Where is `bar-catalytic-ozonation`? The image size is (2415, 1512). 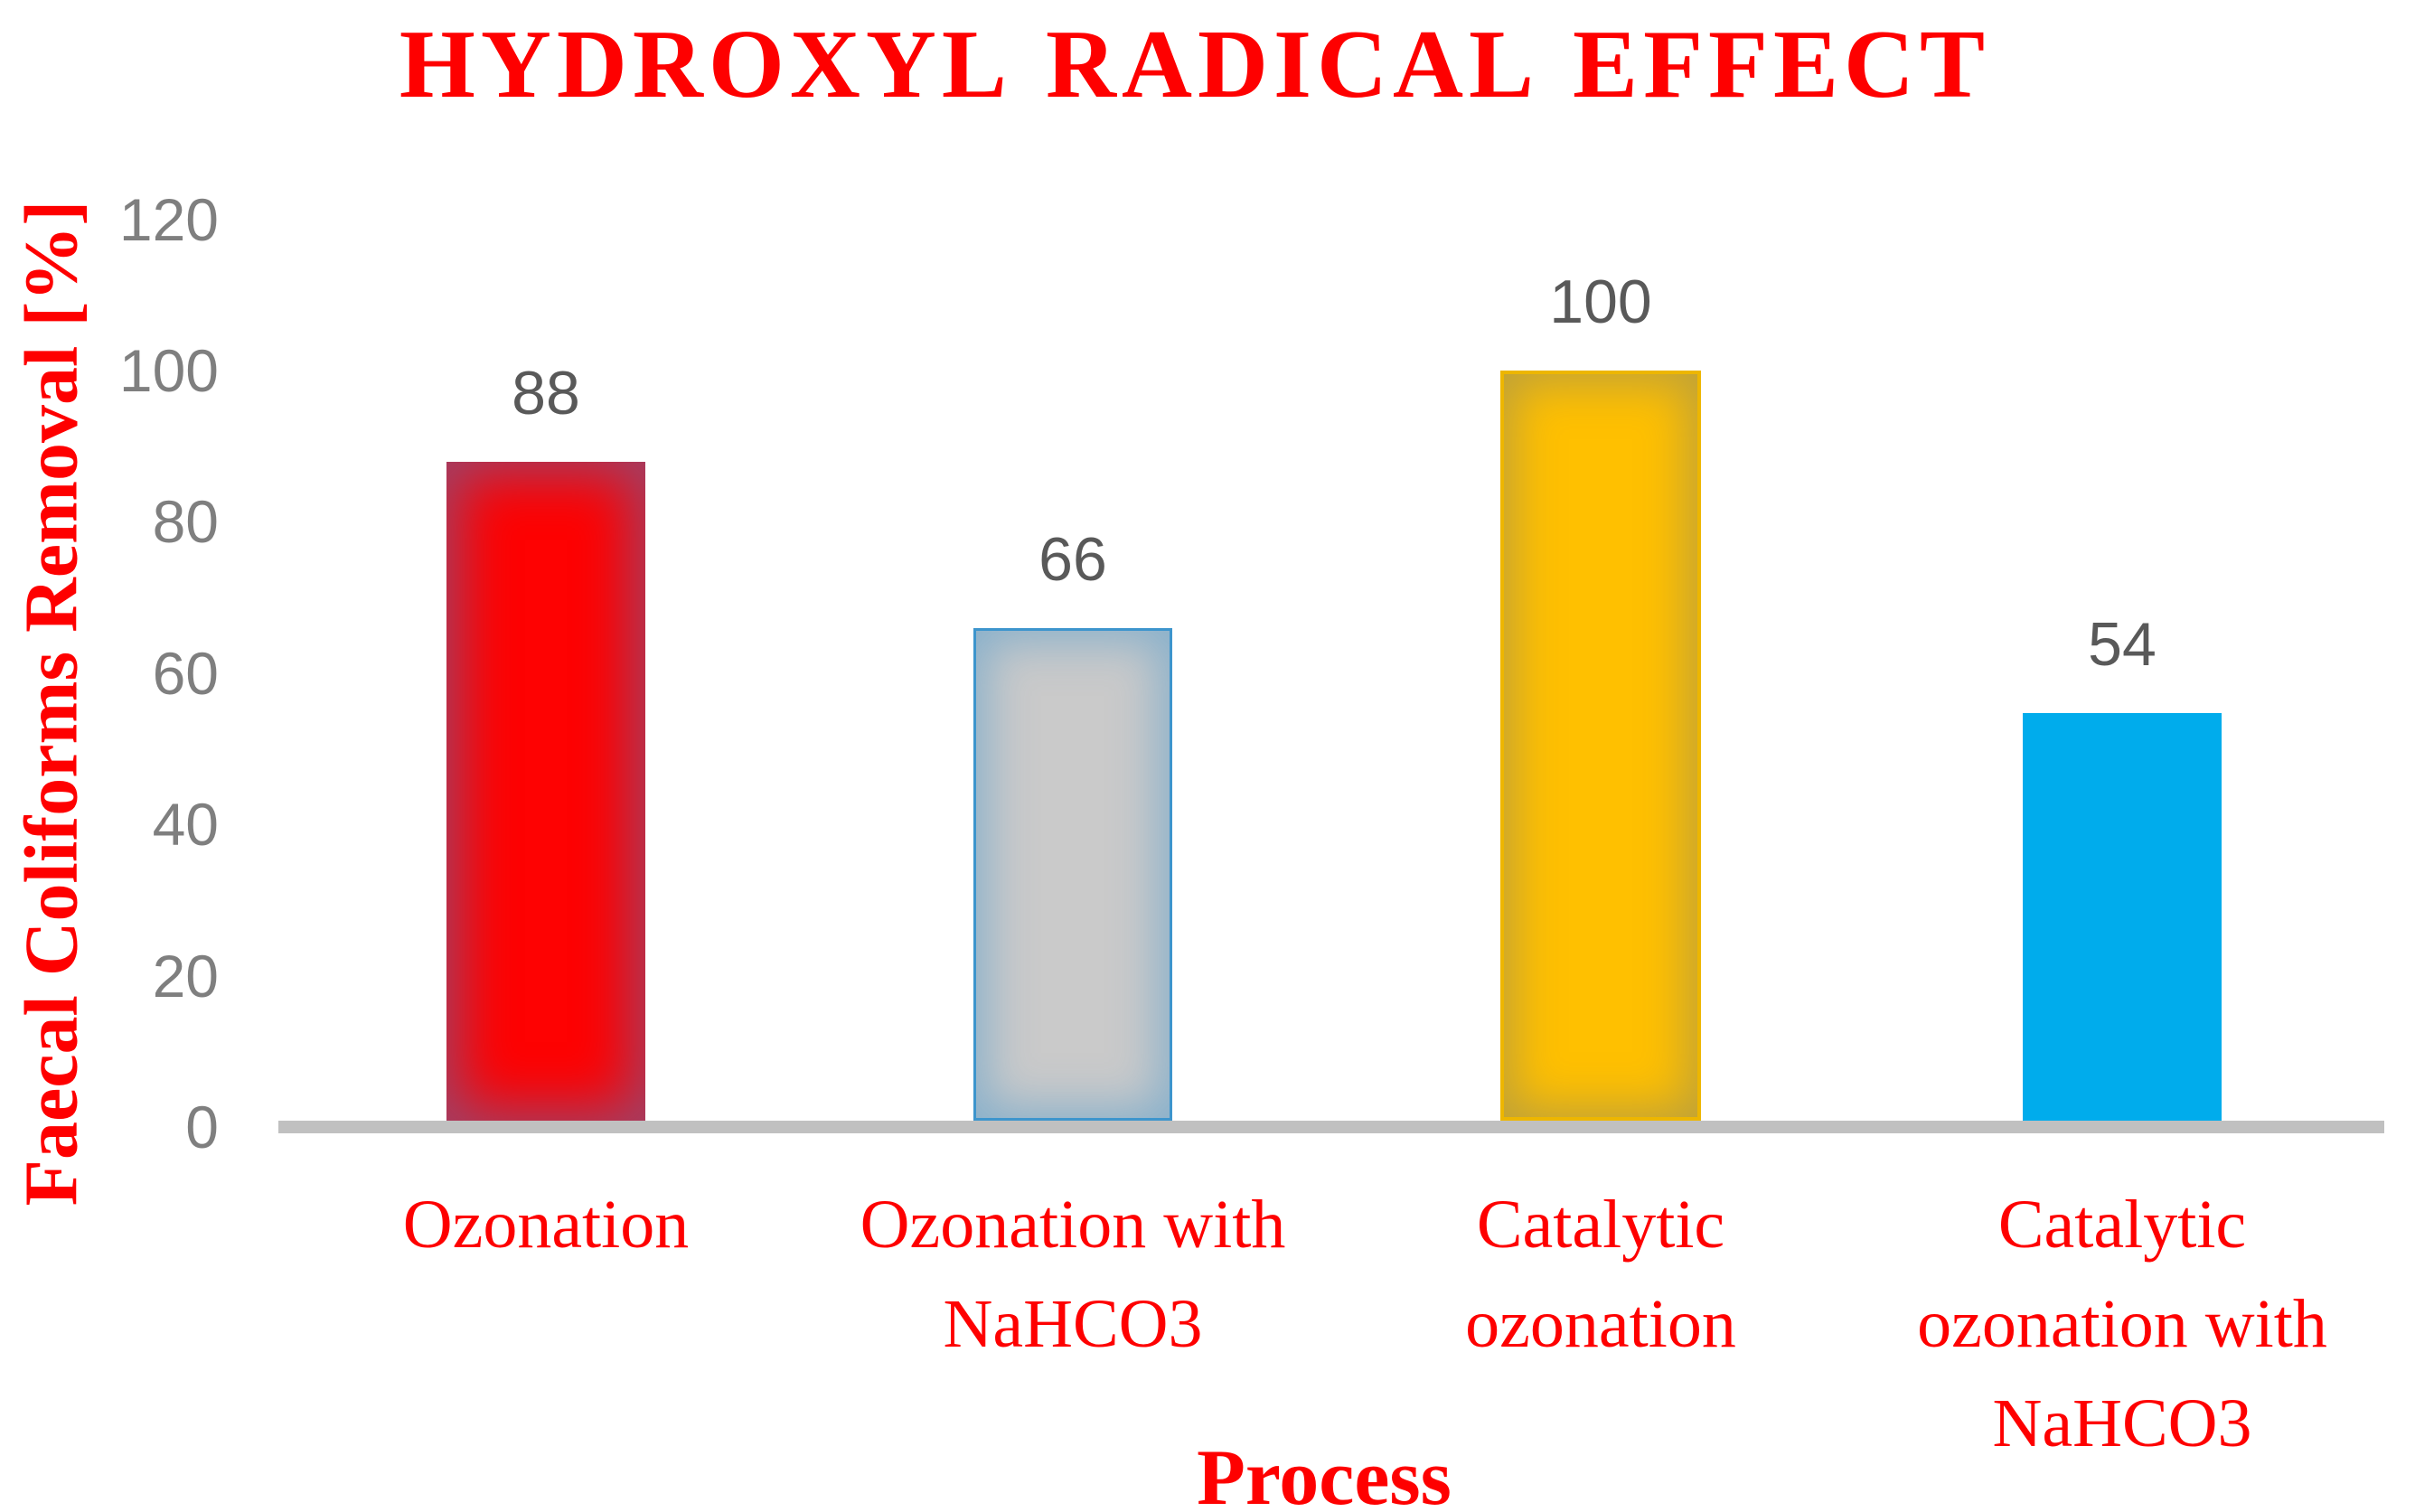 bar-catalytic-ozonation is located at coordinates (1601, 746).